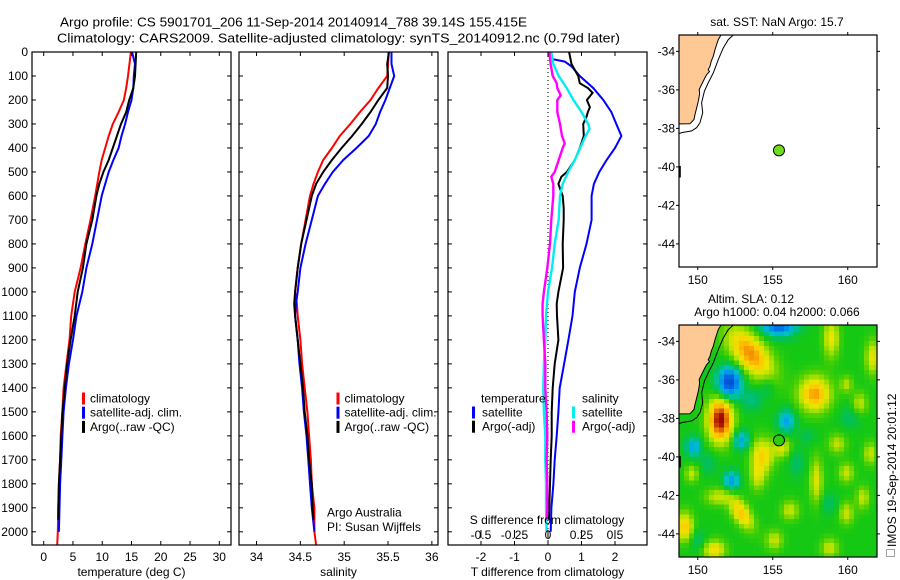 The width and height of the screenshot is (900, 580). I want to click on legend-label-argo-raw-qc: Argo(..raw -QC), so click(387, 427).